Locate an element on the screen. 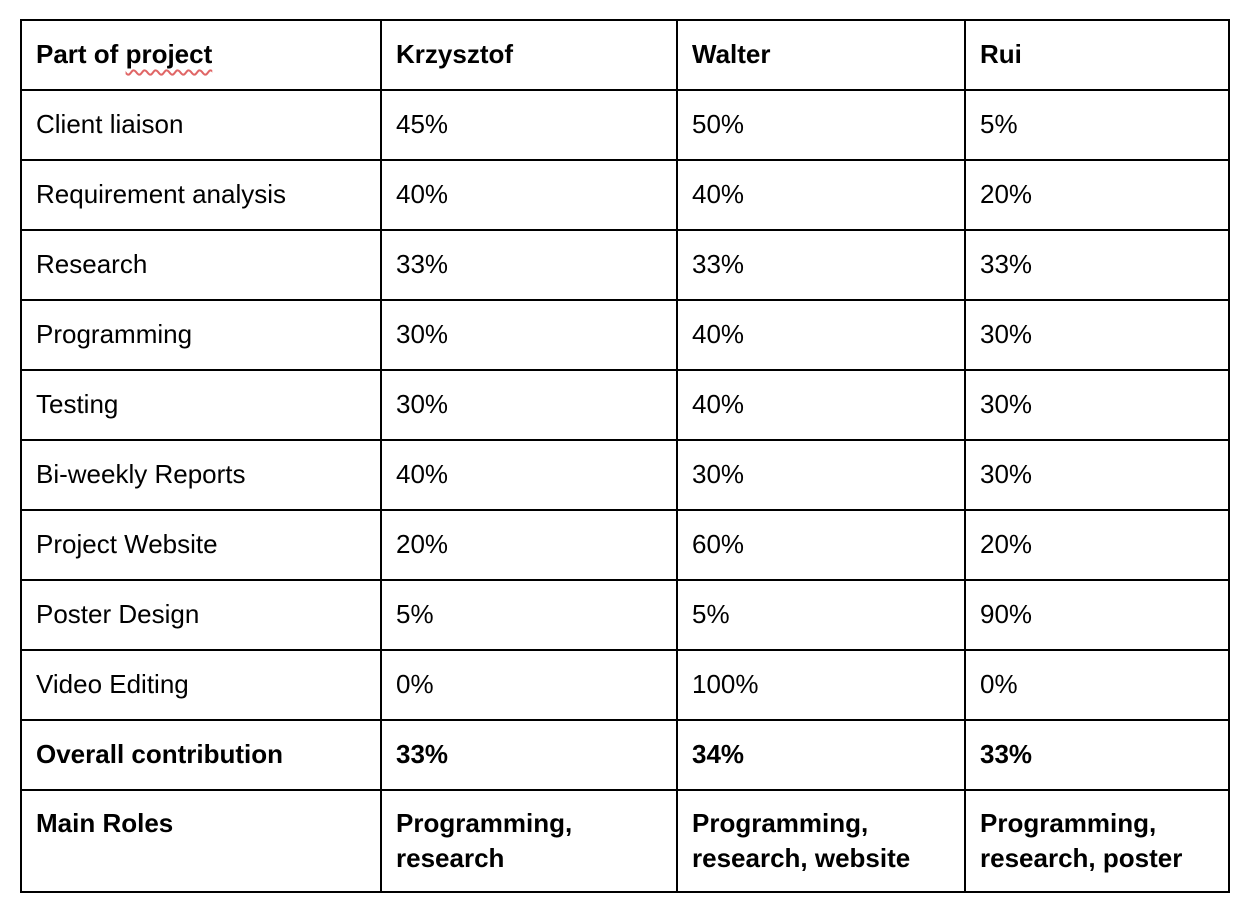 The height and width of the screenshot is (905, 1246). table-row: Poster Design 5% 5% 90% is located at coordinates (625, 615).